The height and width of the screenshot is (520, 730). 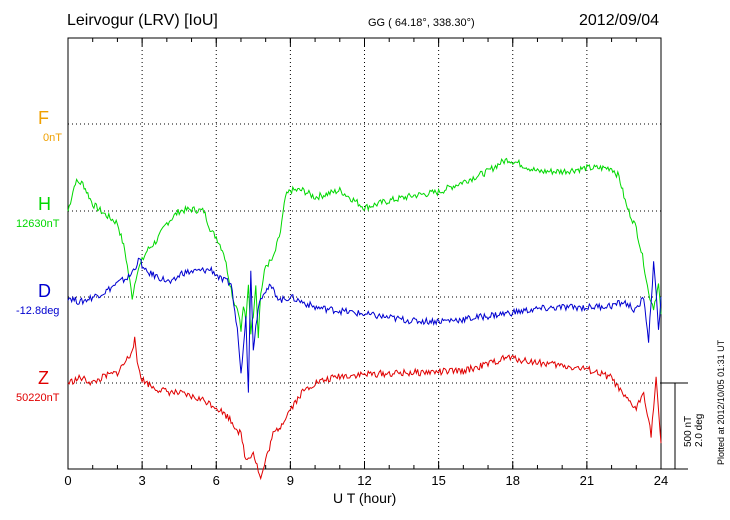 I want to click on x-tick-label: 18, so click(x=513, y=480).